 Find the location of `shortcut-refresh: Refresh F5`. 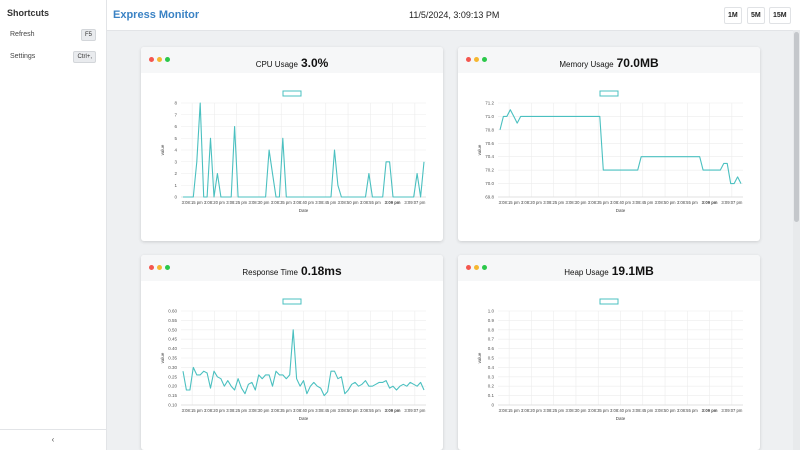

shortcut-refresh: Refresh F5 is located at coordinates (53, 38).